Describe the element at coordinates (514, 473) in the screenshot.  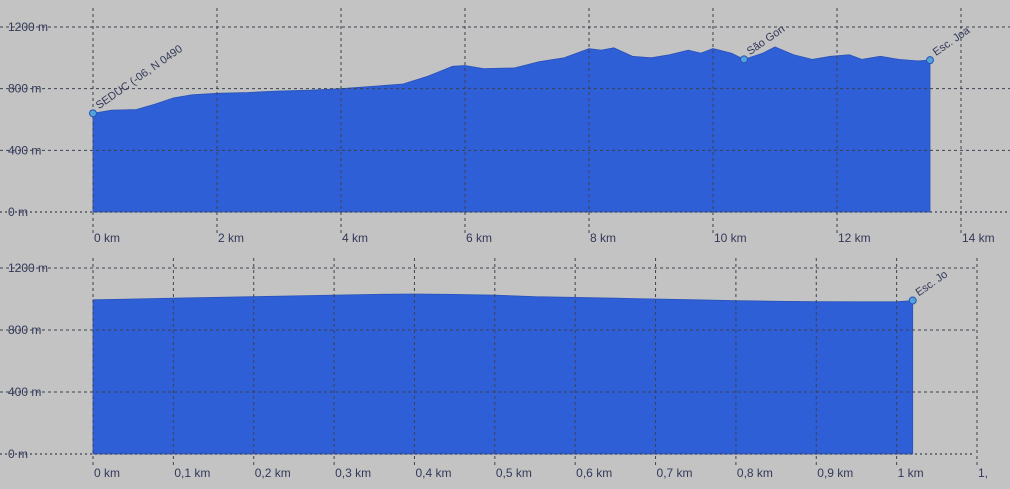
I see `x-tick-label: 0,5 km` at that location.